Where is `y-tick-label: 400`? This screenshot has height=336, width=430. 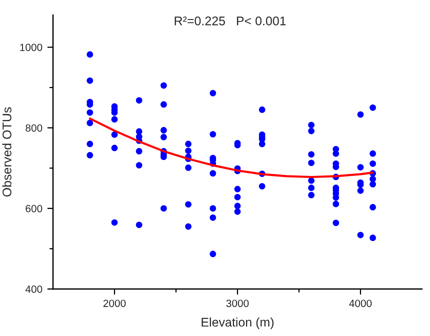
y-tick-label: 400 is located at coordinates (33, 289).